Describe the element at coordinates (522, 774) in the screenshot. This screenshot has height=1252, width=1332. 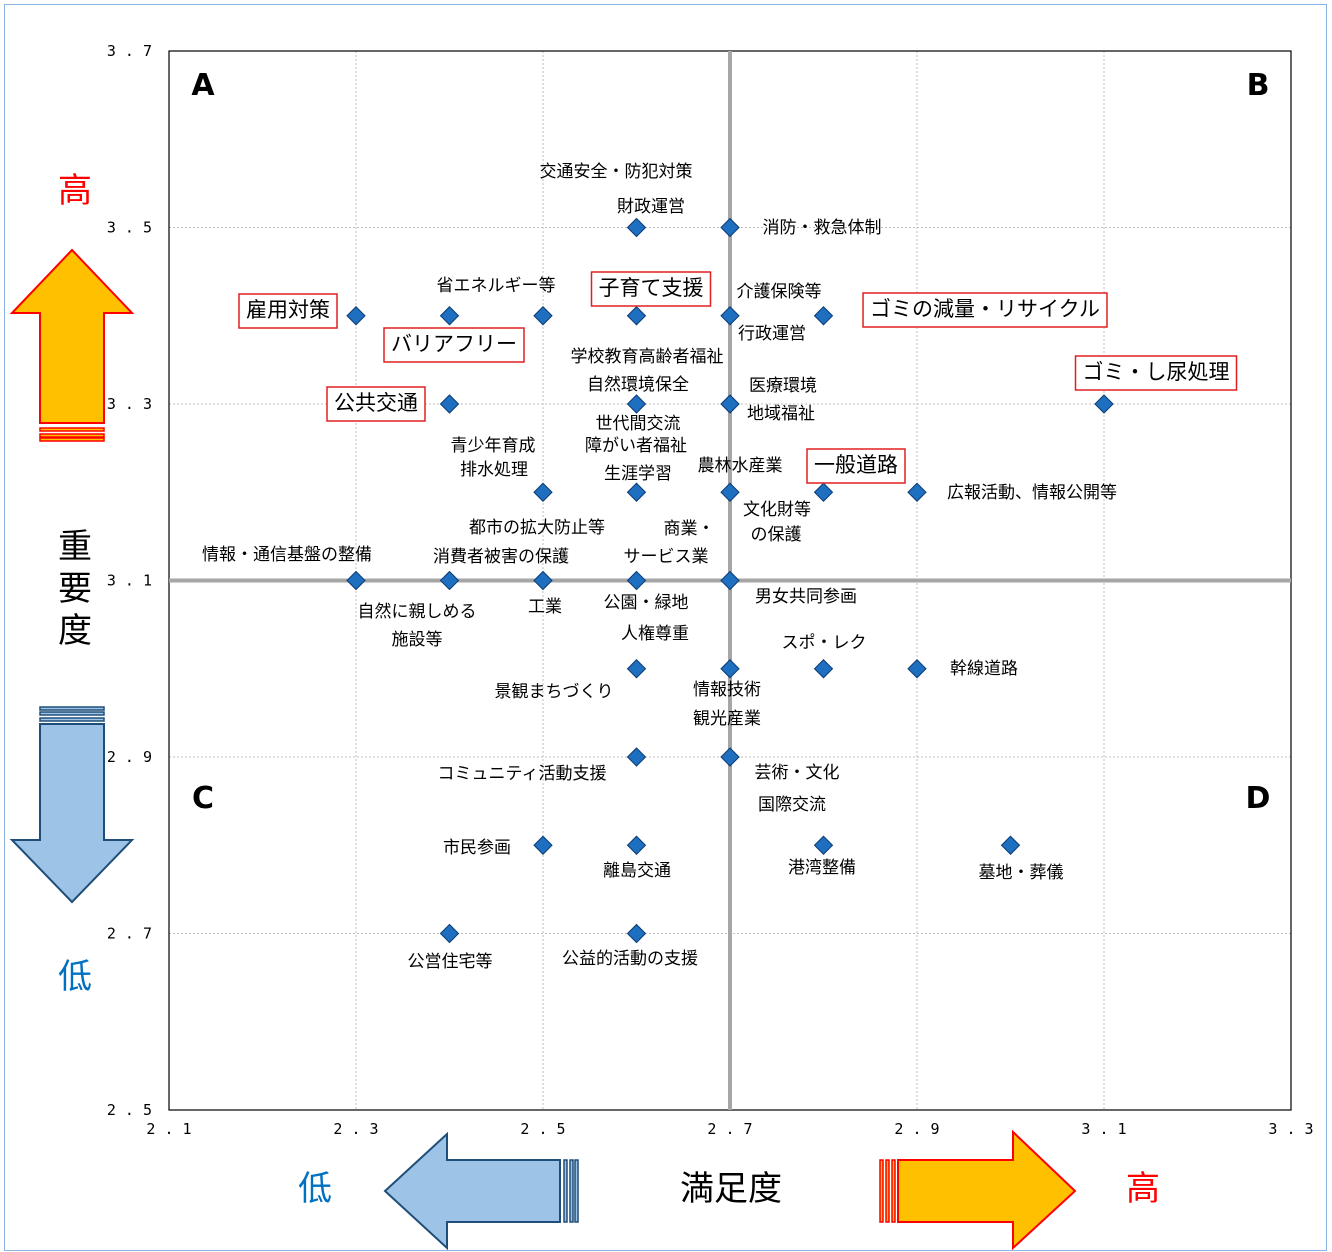
I see `annotation-label: コミュニティ活動支援` at that location.